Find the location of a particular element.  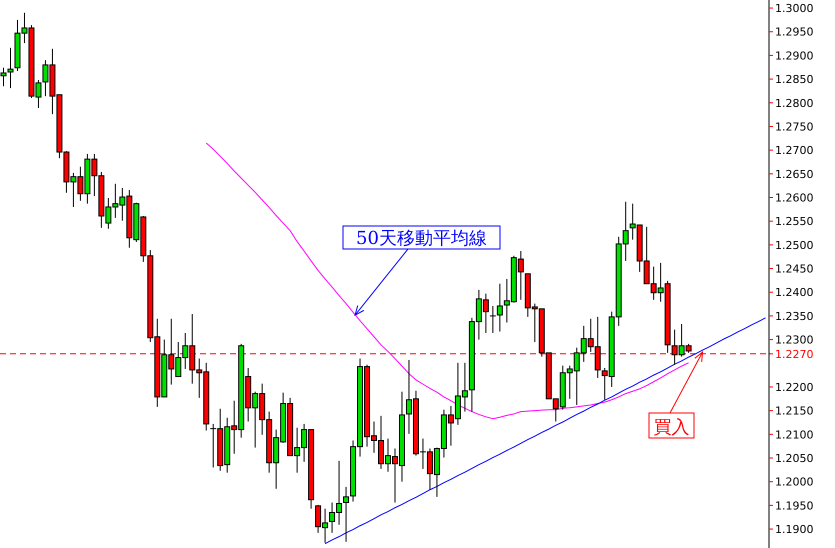

y-tick-label: 1.2850 is located at coordinates (794, 79).